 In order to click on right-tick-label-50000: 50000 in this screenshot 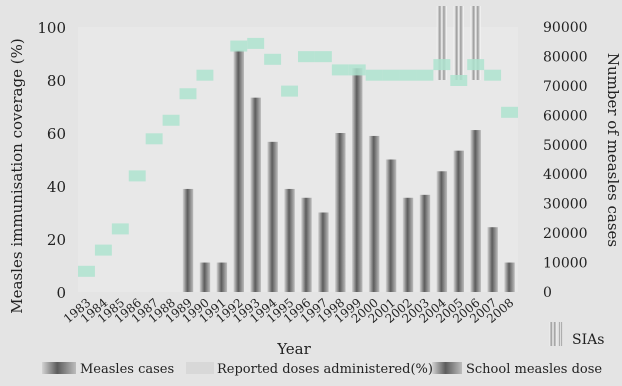, I will do `click(565, 146)`.